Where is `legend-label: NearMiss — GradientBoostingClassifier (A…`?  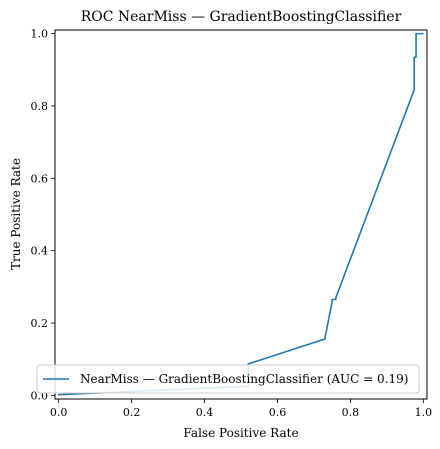 legend-label: NearMiss — GradientBoostingClassifier (A… is located at coordinates (244, 379).